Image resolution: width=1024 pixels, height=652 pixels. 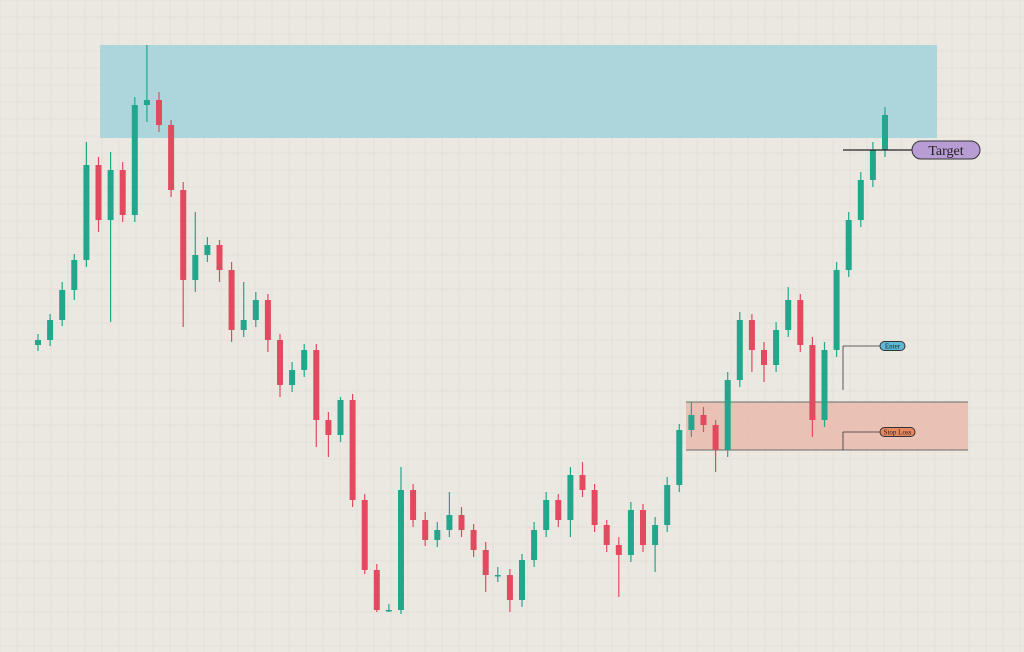 I want to click on annotation-label: Stop Loss, so click(x=898, y=432).